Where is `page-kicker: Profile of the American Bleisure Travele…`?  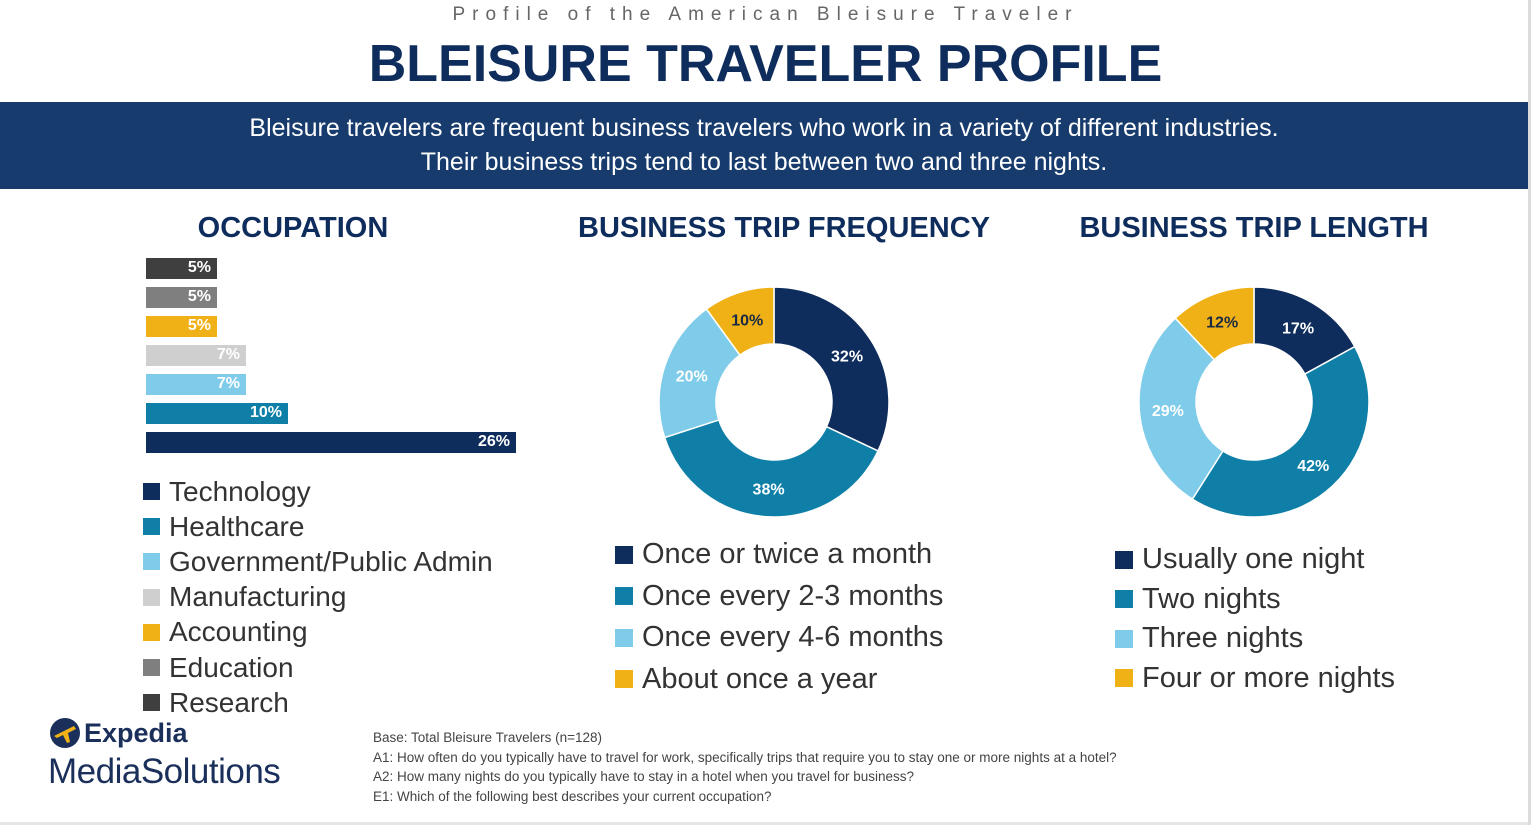 page-kicker: Profile of the American Bleisure Travele… is located at coordinates (765, 14).